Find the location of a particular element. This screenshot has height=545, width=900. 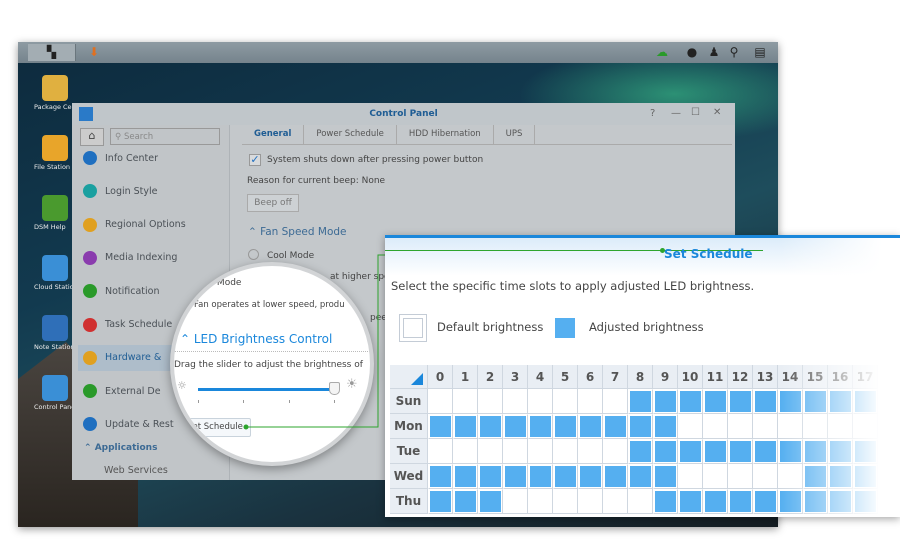

download-station-icon: ⬇ is located at coordinates (94, 52).